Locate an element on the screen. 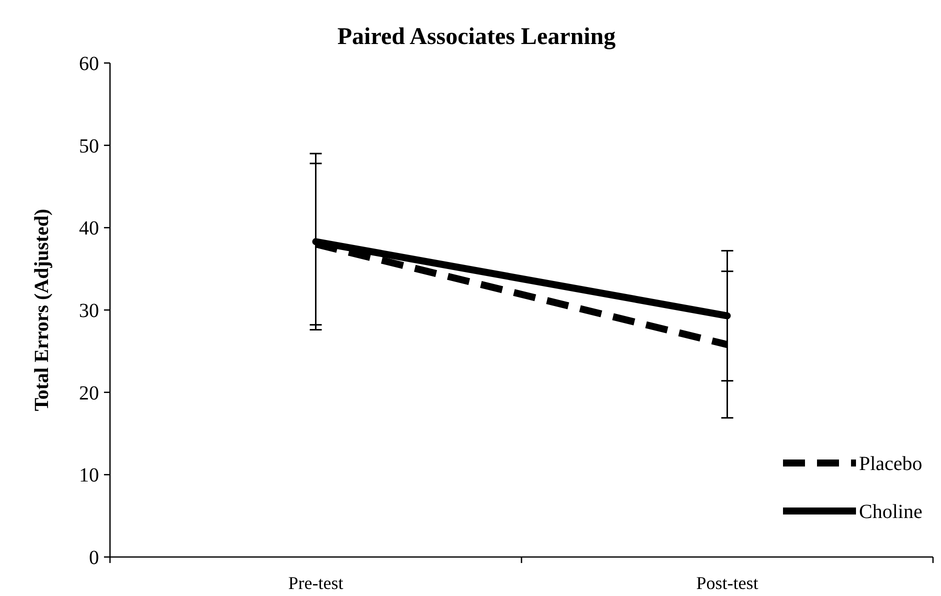  y-tick-label: 0 is located at coordinates (94, 558).